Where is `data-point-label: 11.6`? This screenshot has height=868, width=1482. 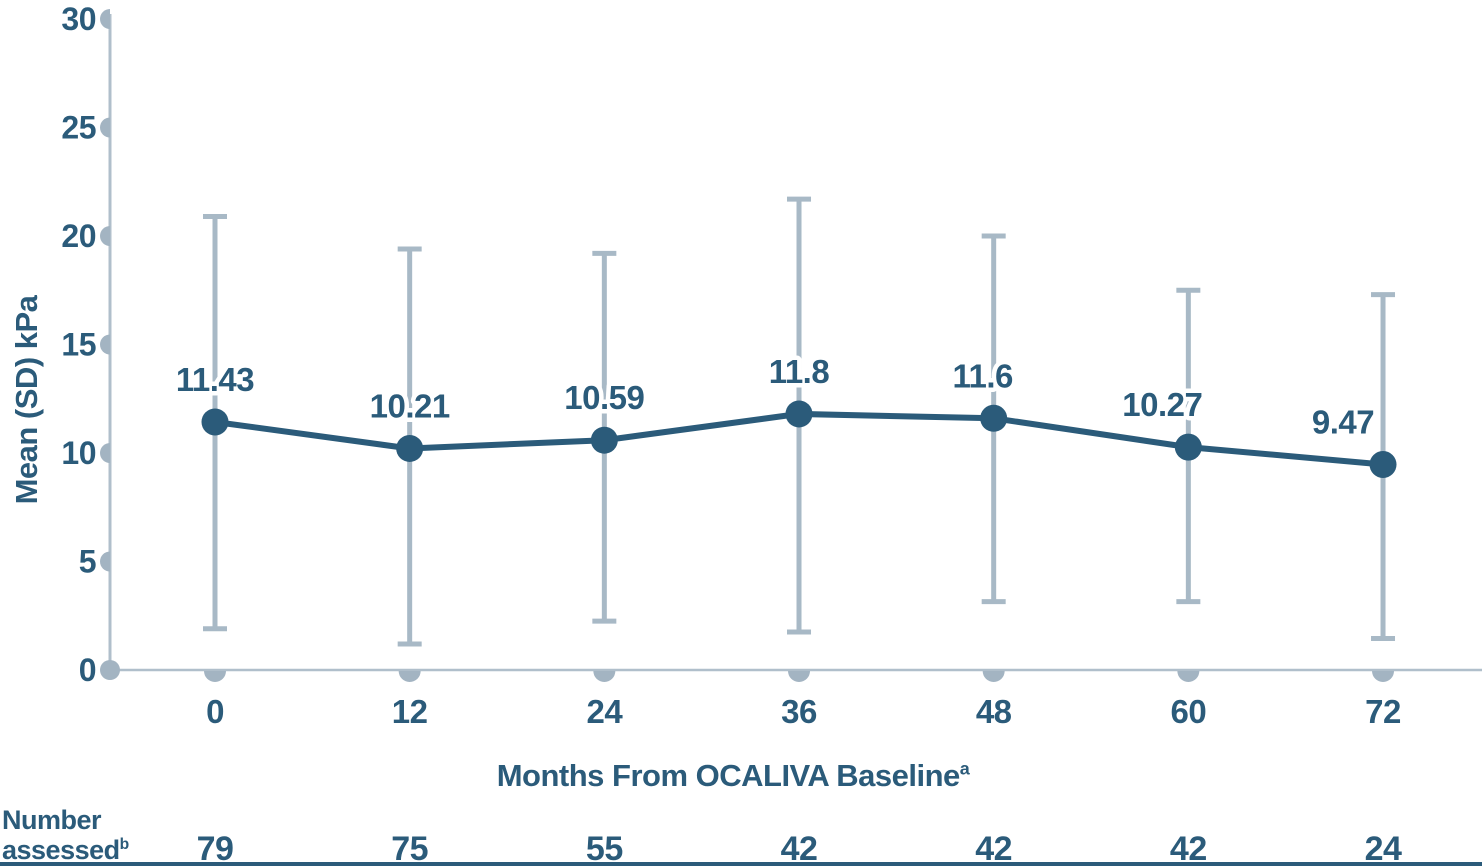
data-point-label: 11.6 is located at coordinates (982, 375).